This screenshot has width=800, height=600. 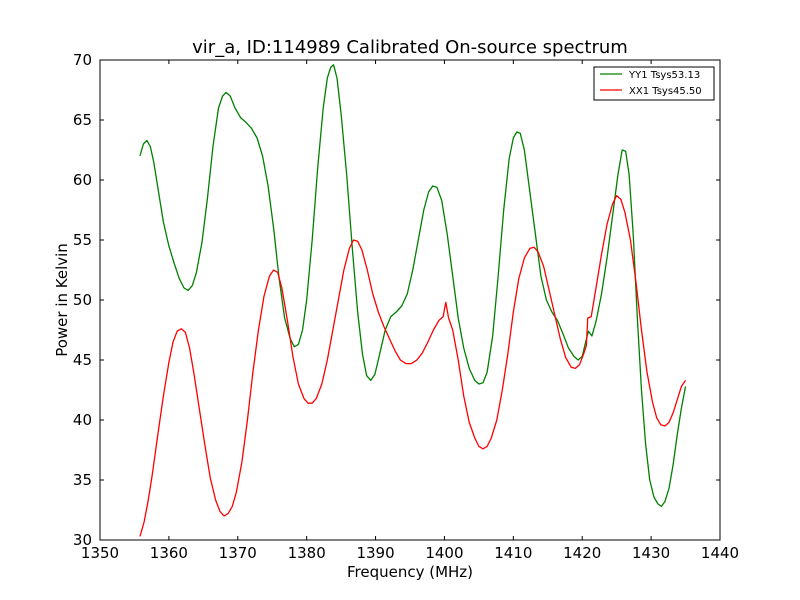 I want to click on y-tick-label: 40, so click(x=82, y=420).